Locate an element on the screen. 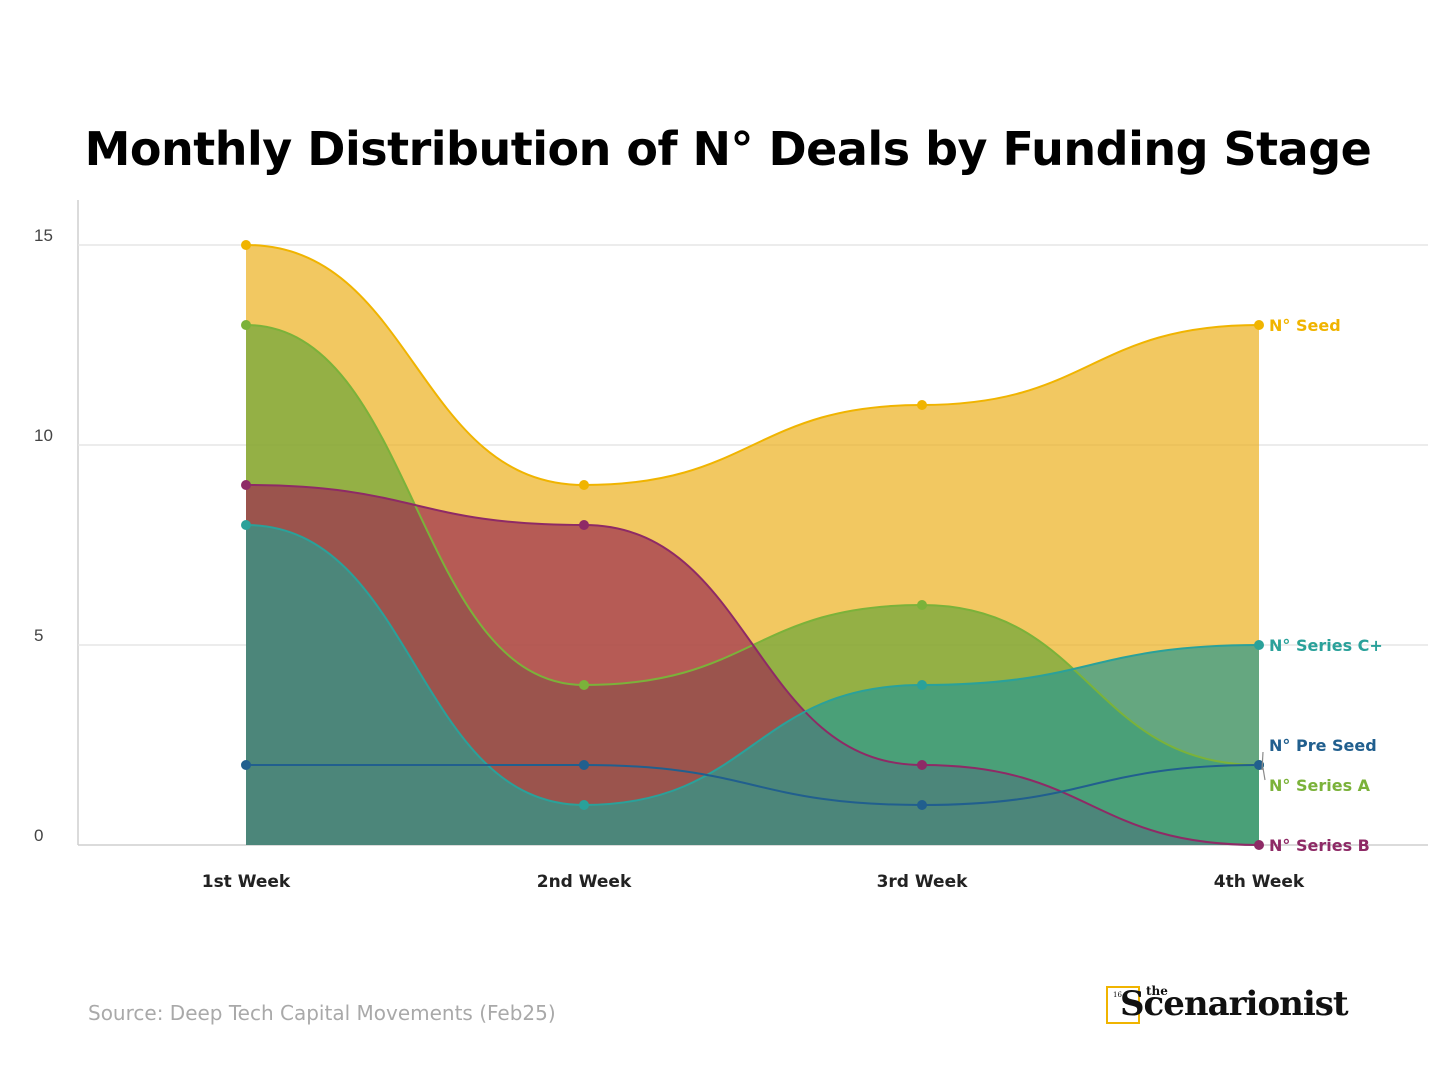  series-label-2: N° Series B is located at coordinates (1319, 845).